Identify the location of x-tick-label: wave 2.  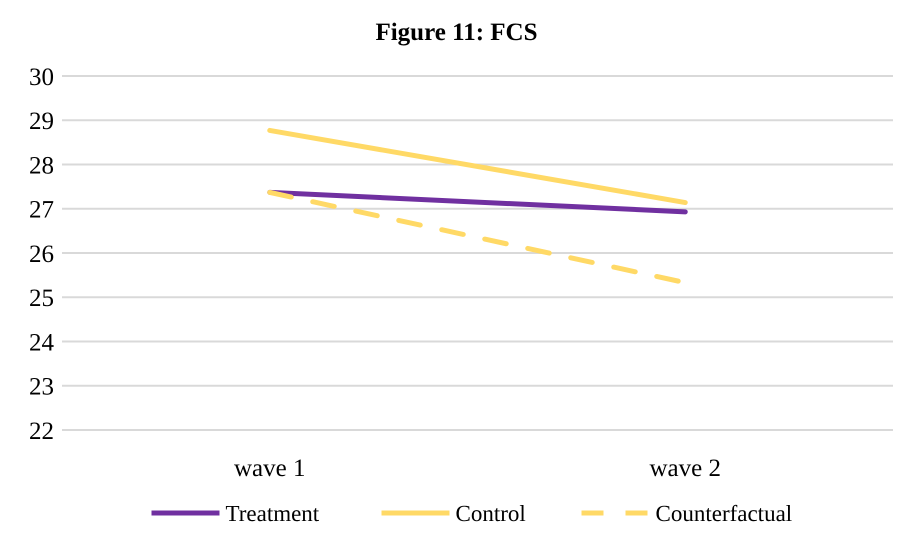
(685, 468).